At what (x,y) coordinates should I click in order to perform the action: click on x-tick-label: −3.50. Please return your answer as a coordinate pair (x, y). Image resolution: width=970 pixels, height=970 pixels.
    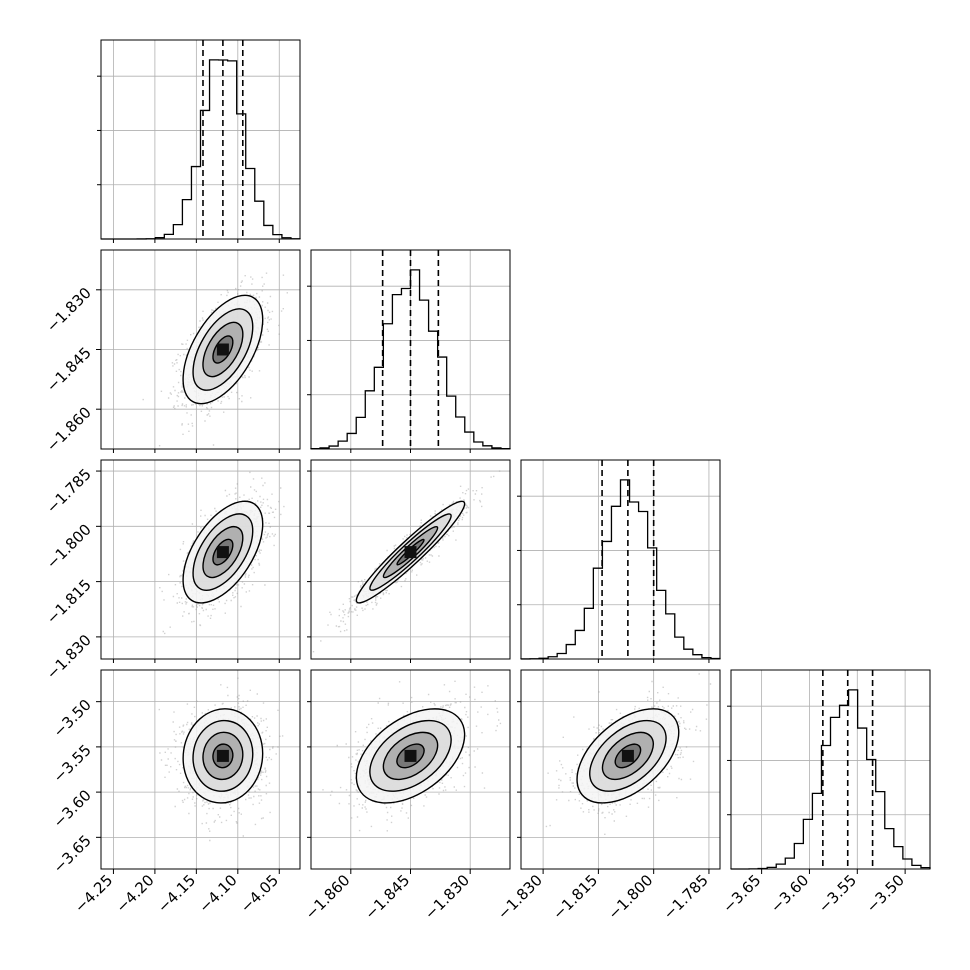
    Looking at the image, I should click on (885, 893).